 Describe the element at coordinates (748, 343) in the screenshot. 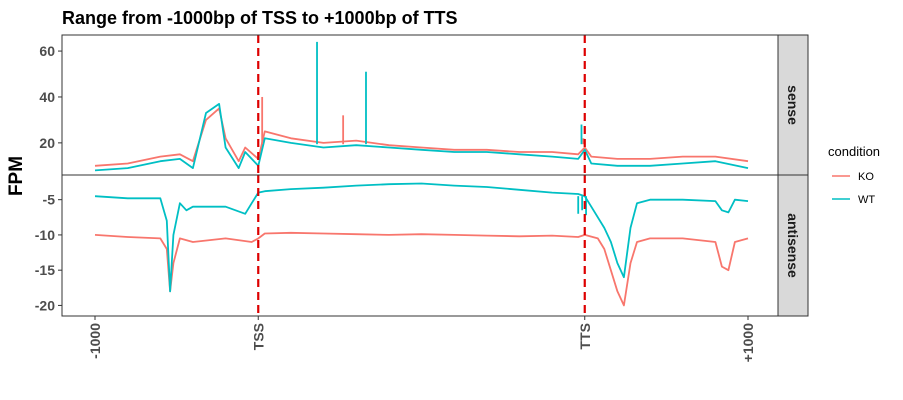

I see `x-tick-label: +1000` at that location.